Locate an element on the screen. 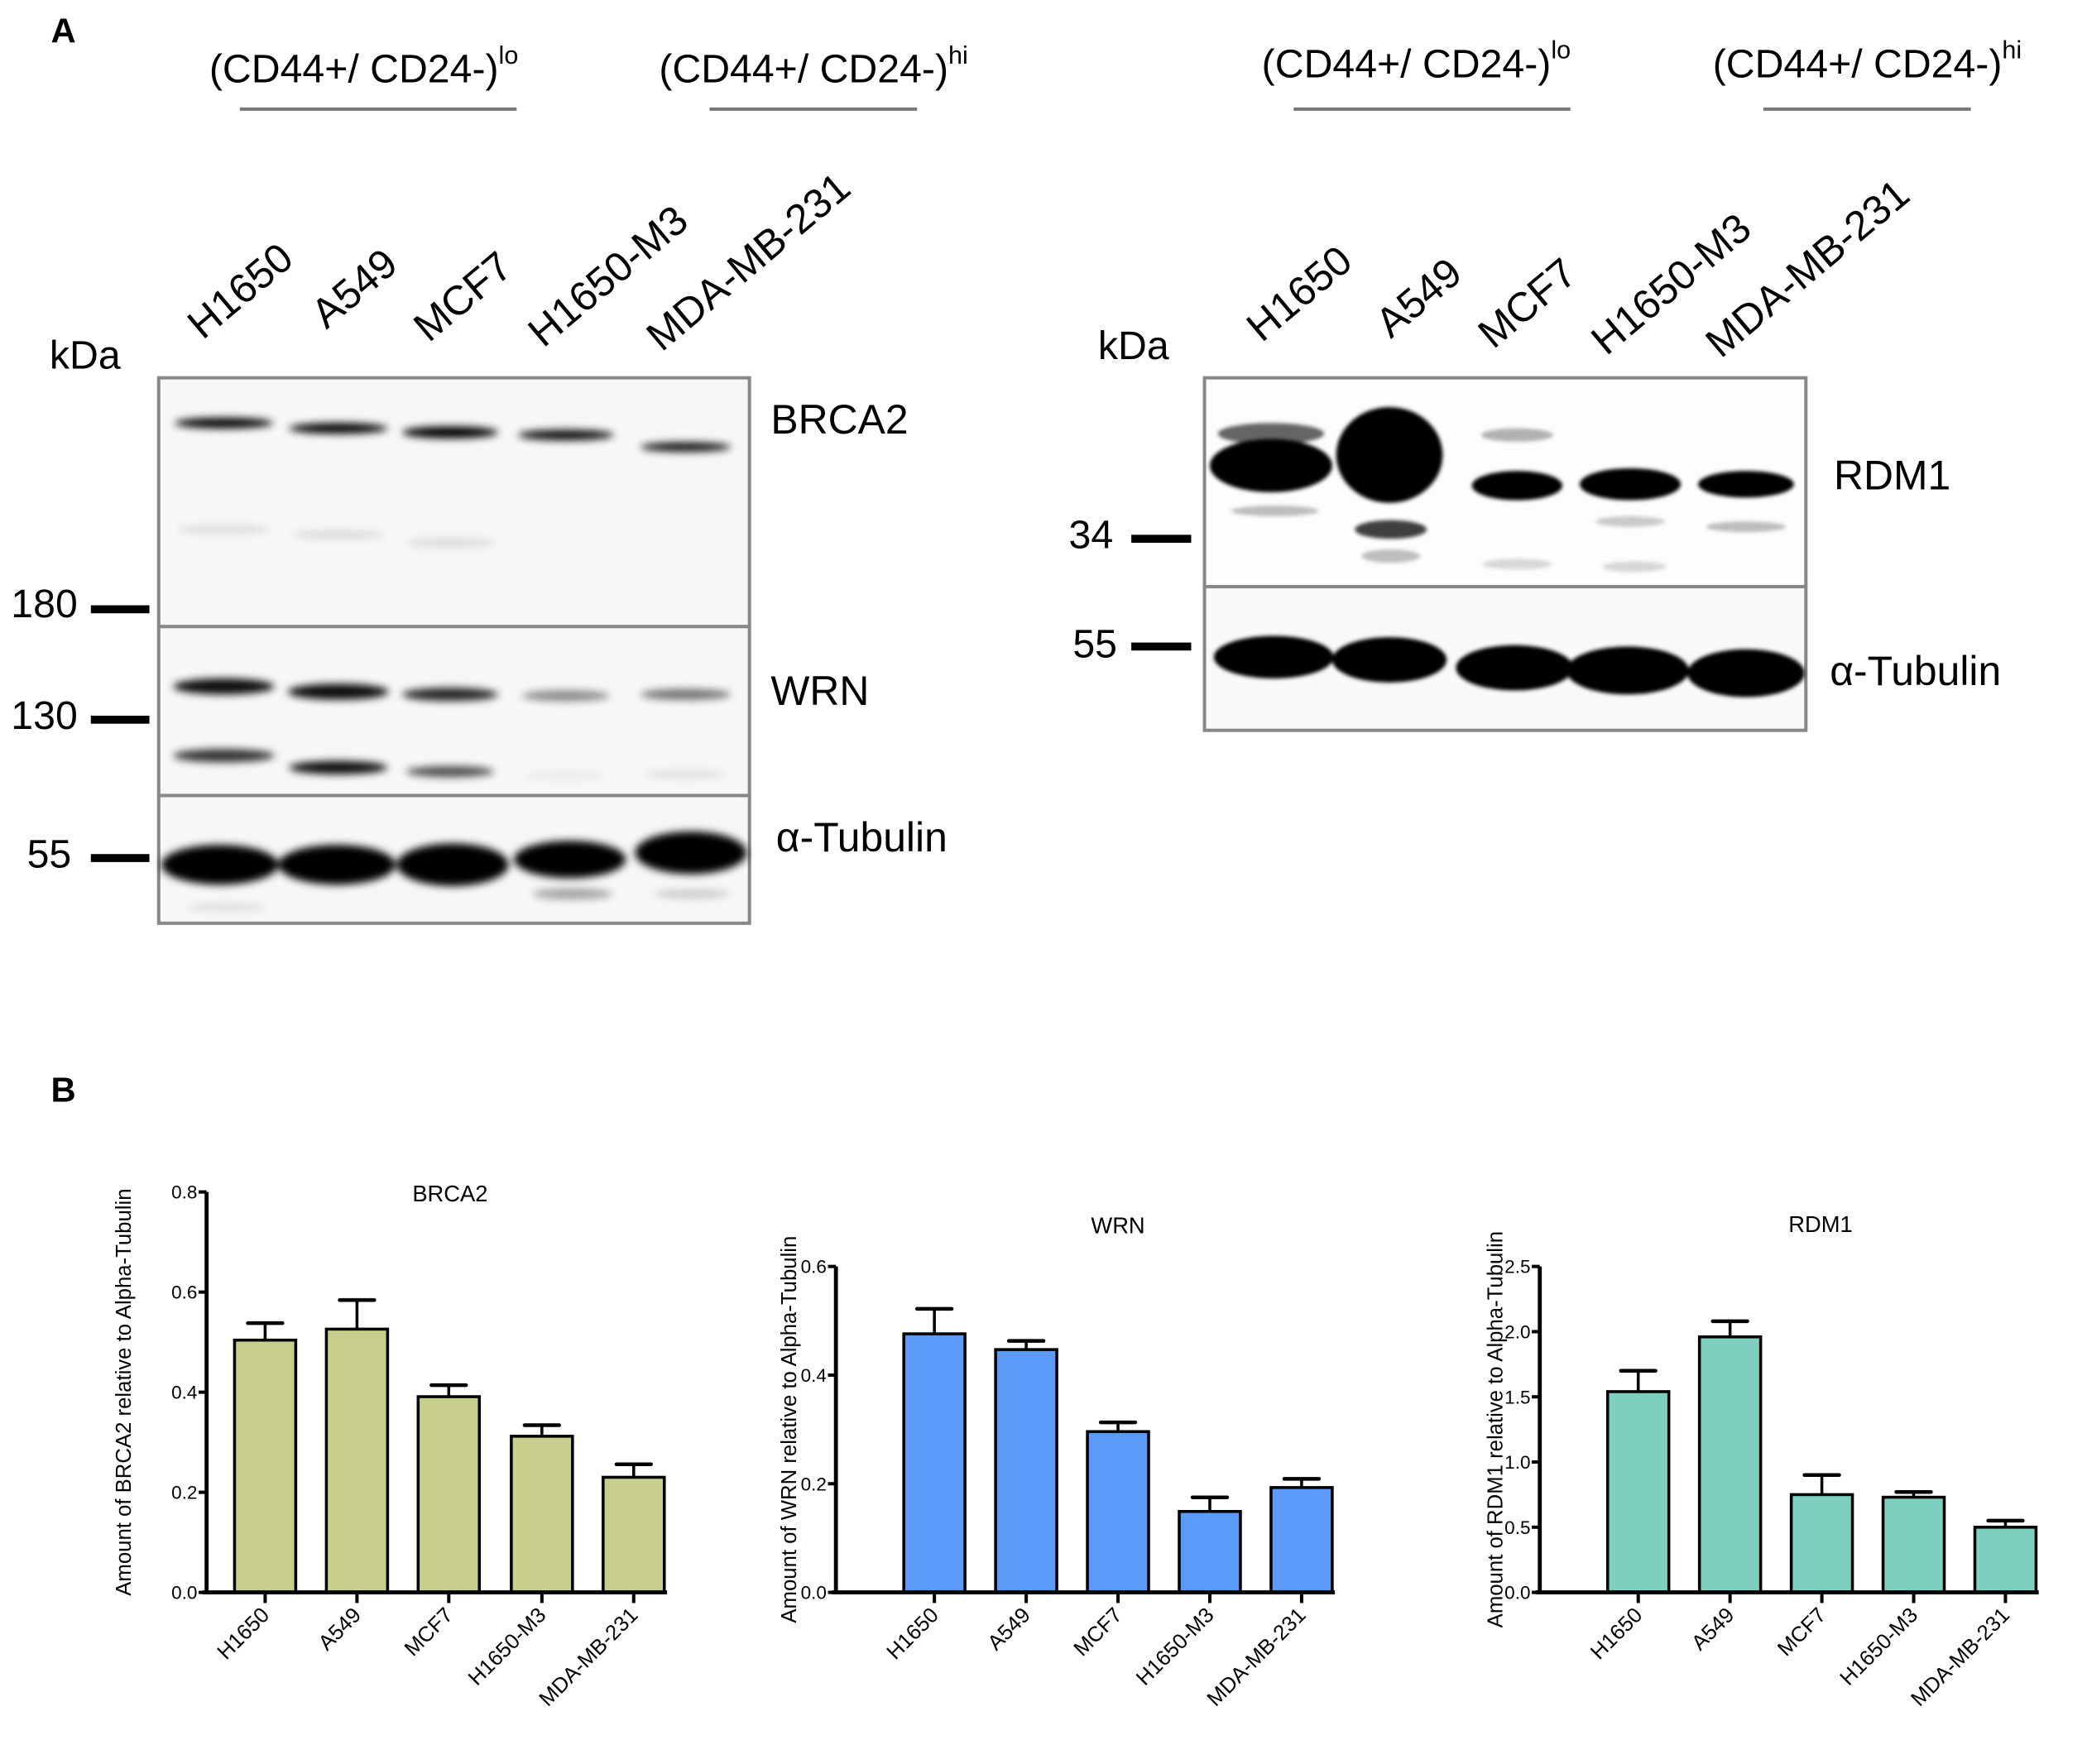 This screenshot has height=1764, width=2087. protein-label-tubulin: α-Tubulin is located at coordinates (862, 837).